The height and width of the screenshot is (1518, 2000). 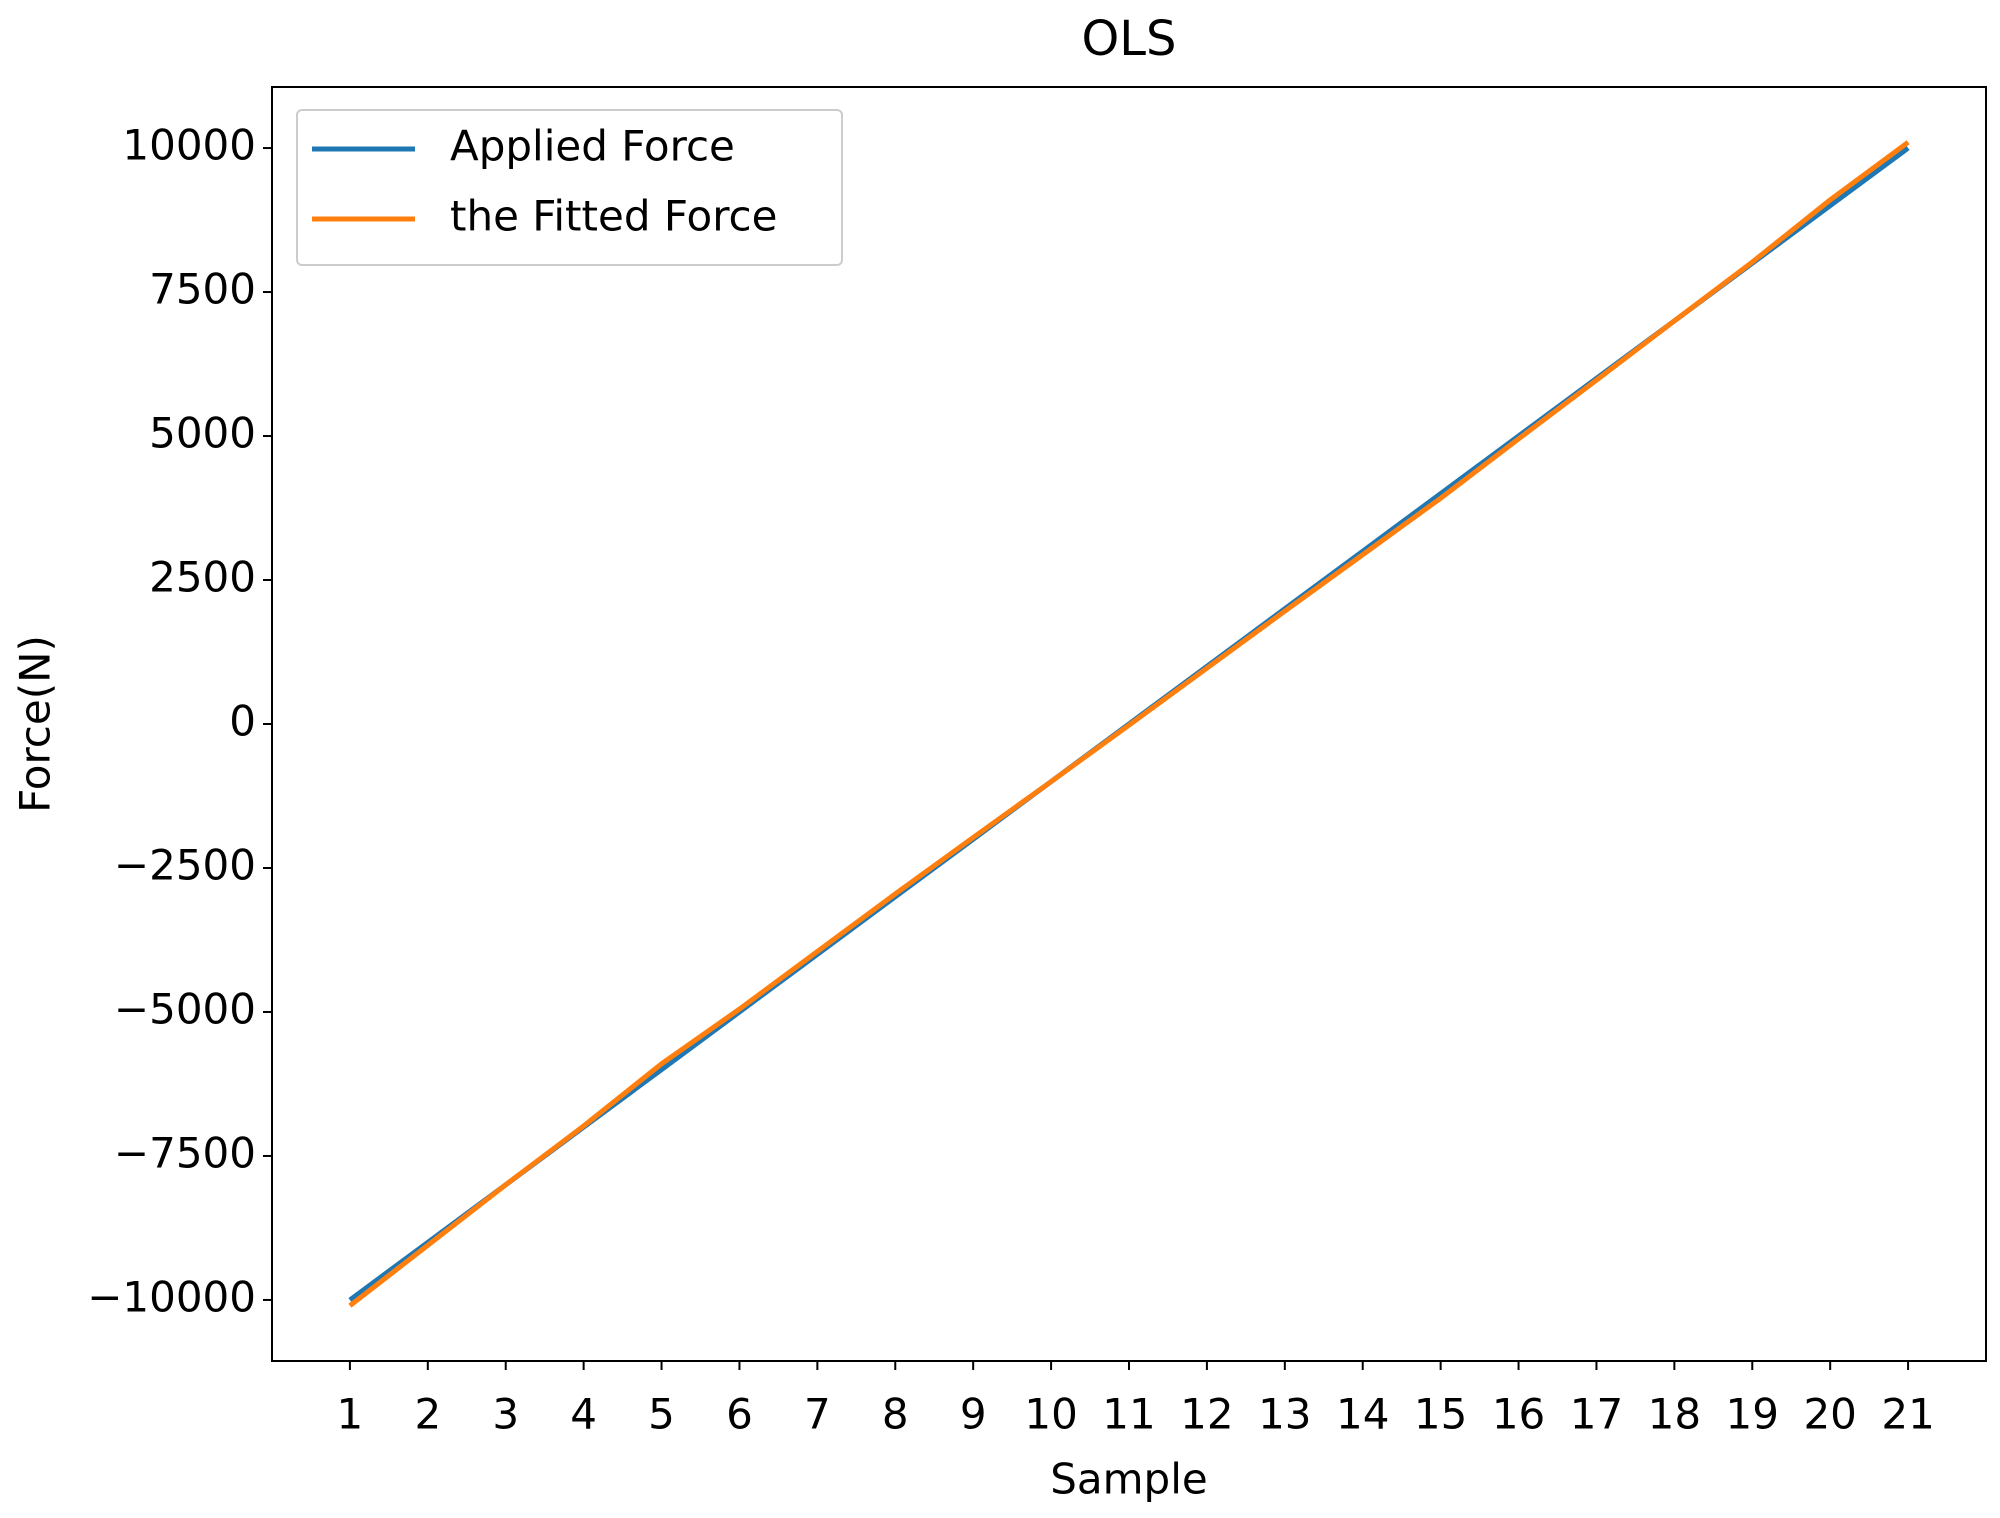 What do you see at coordinates (171, 1296) in the screenshot?
I see `y-tick-label: −10000` at bounding box center [171, 1296].